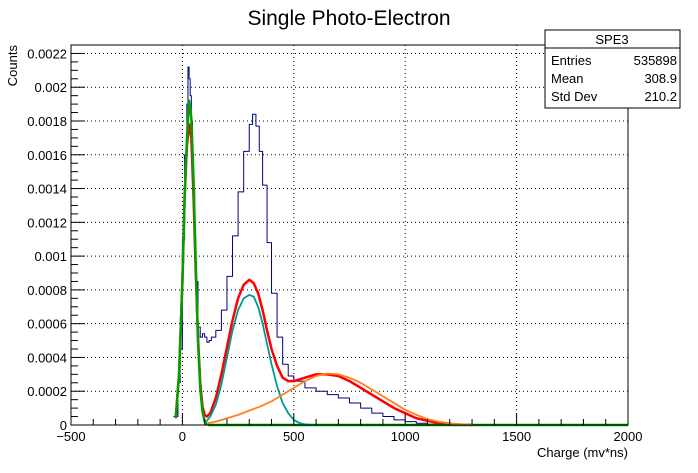 This screenshot has height=473, width=698. Describe the element at coordinates (567, 78) in the screenshot. I see `stats-mean-label: Mean` at that location.